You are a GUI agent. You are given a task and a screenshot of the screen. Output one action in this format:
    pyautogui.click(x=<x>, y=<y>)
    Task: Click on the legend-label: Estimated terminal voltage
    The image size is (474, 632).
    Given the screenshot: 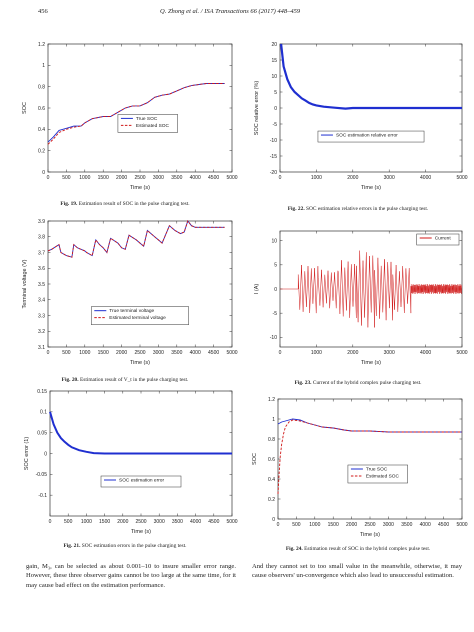 What is the action you would take?
    pyautogui.click(x=137, y=318)
    